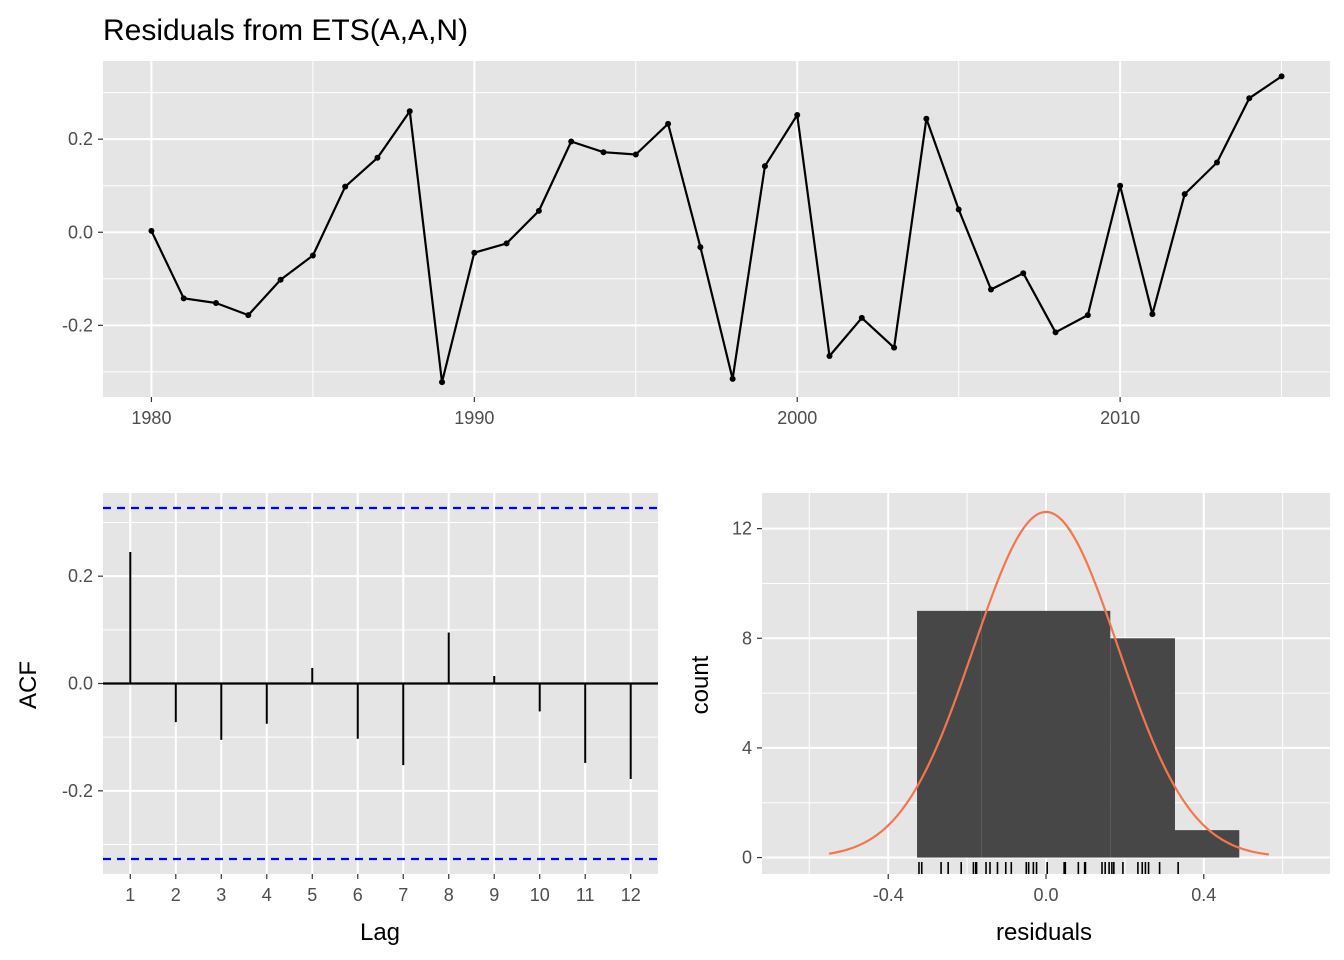  Describe the element at coordinates (312, 895) in the screenshot. I see `x-tick-label: 5` at that location.